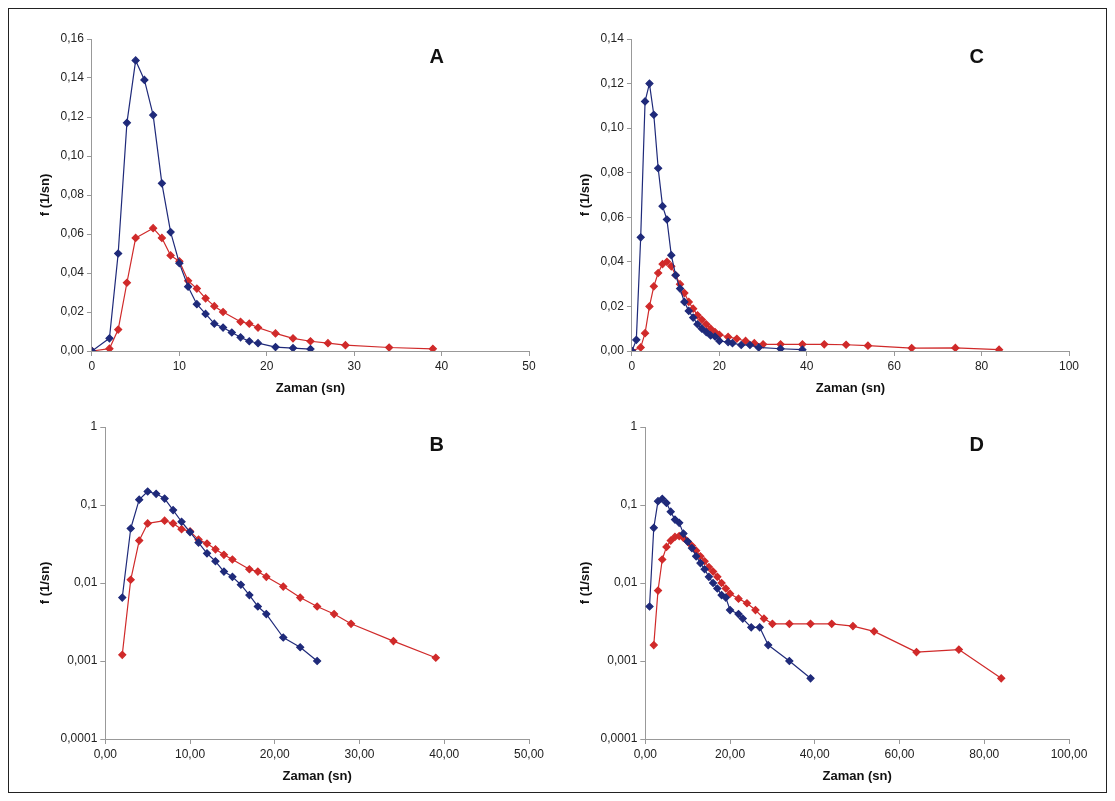 Image resolution: width=1115 pixels, height=801 pixels. I want to click on x-tick-label: 80,00, so click(984, 753).